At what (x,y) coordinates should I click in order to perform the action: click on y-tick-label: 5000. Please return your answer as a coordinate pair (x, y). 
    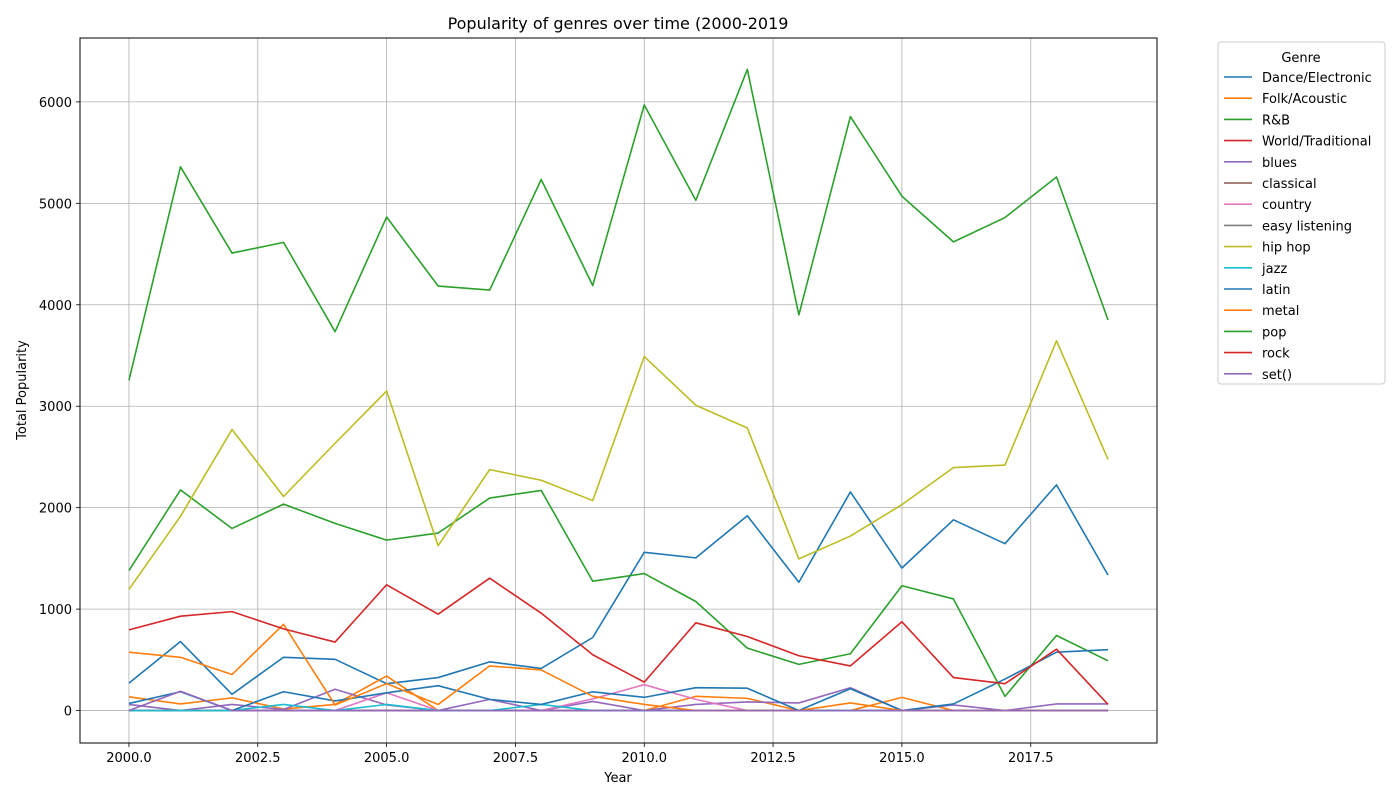
    Looking at the image, I should click on (55, 204).